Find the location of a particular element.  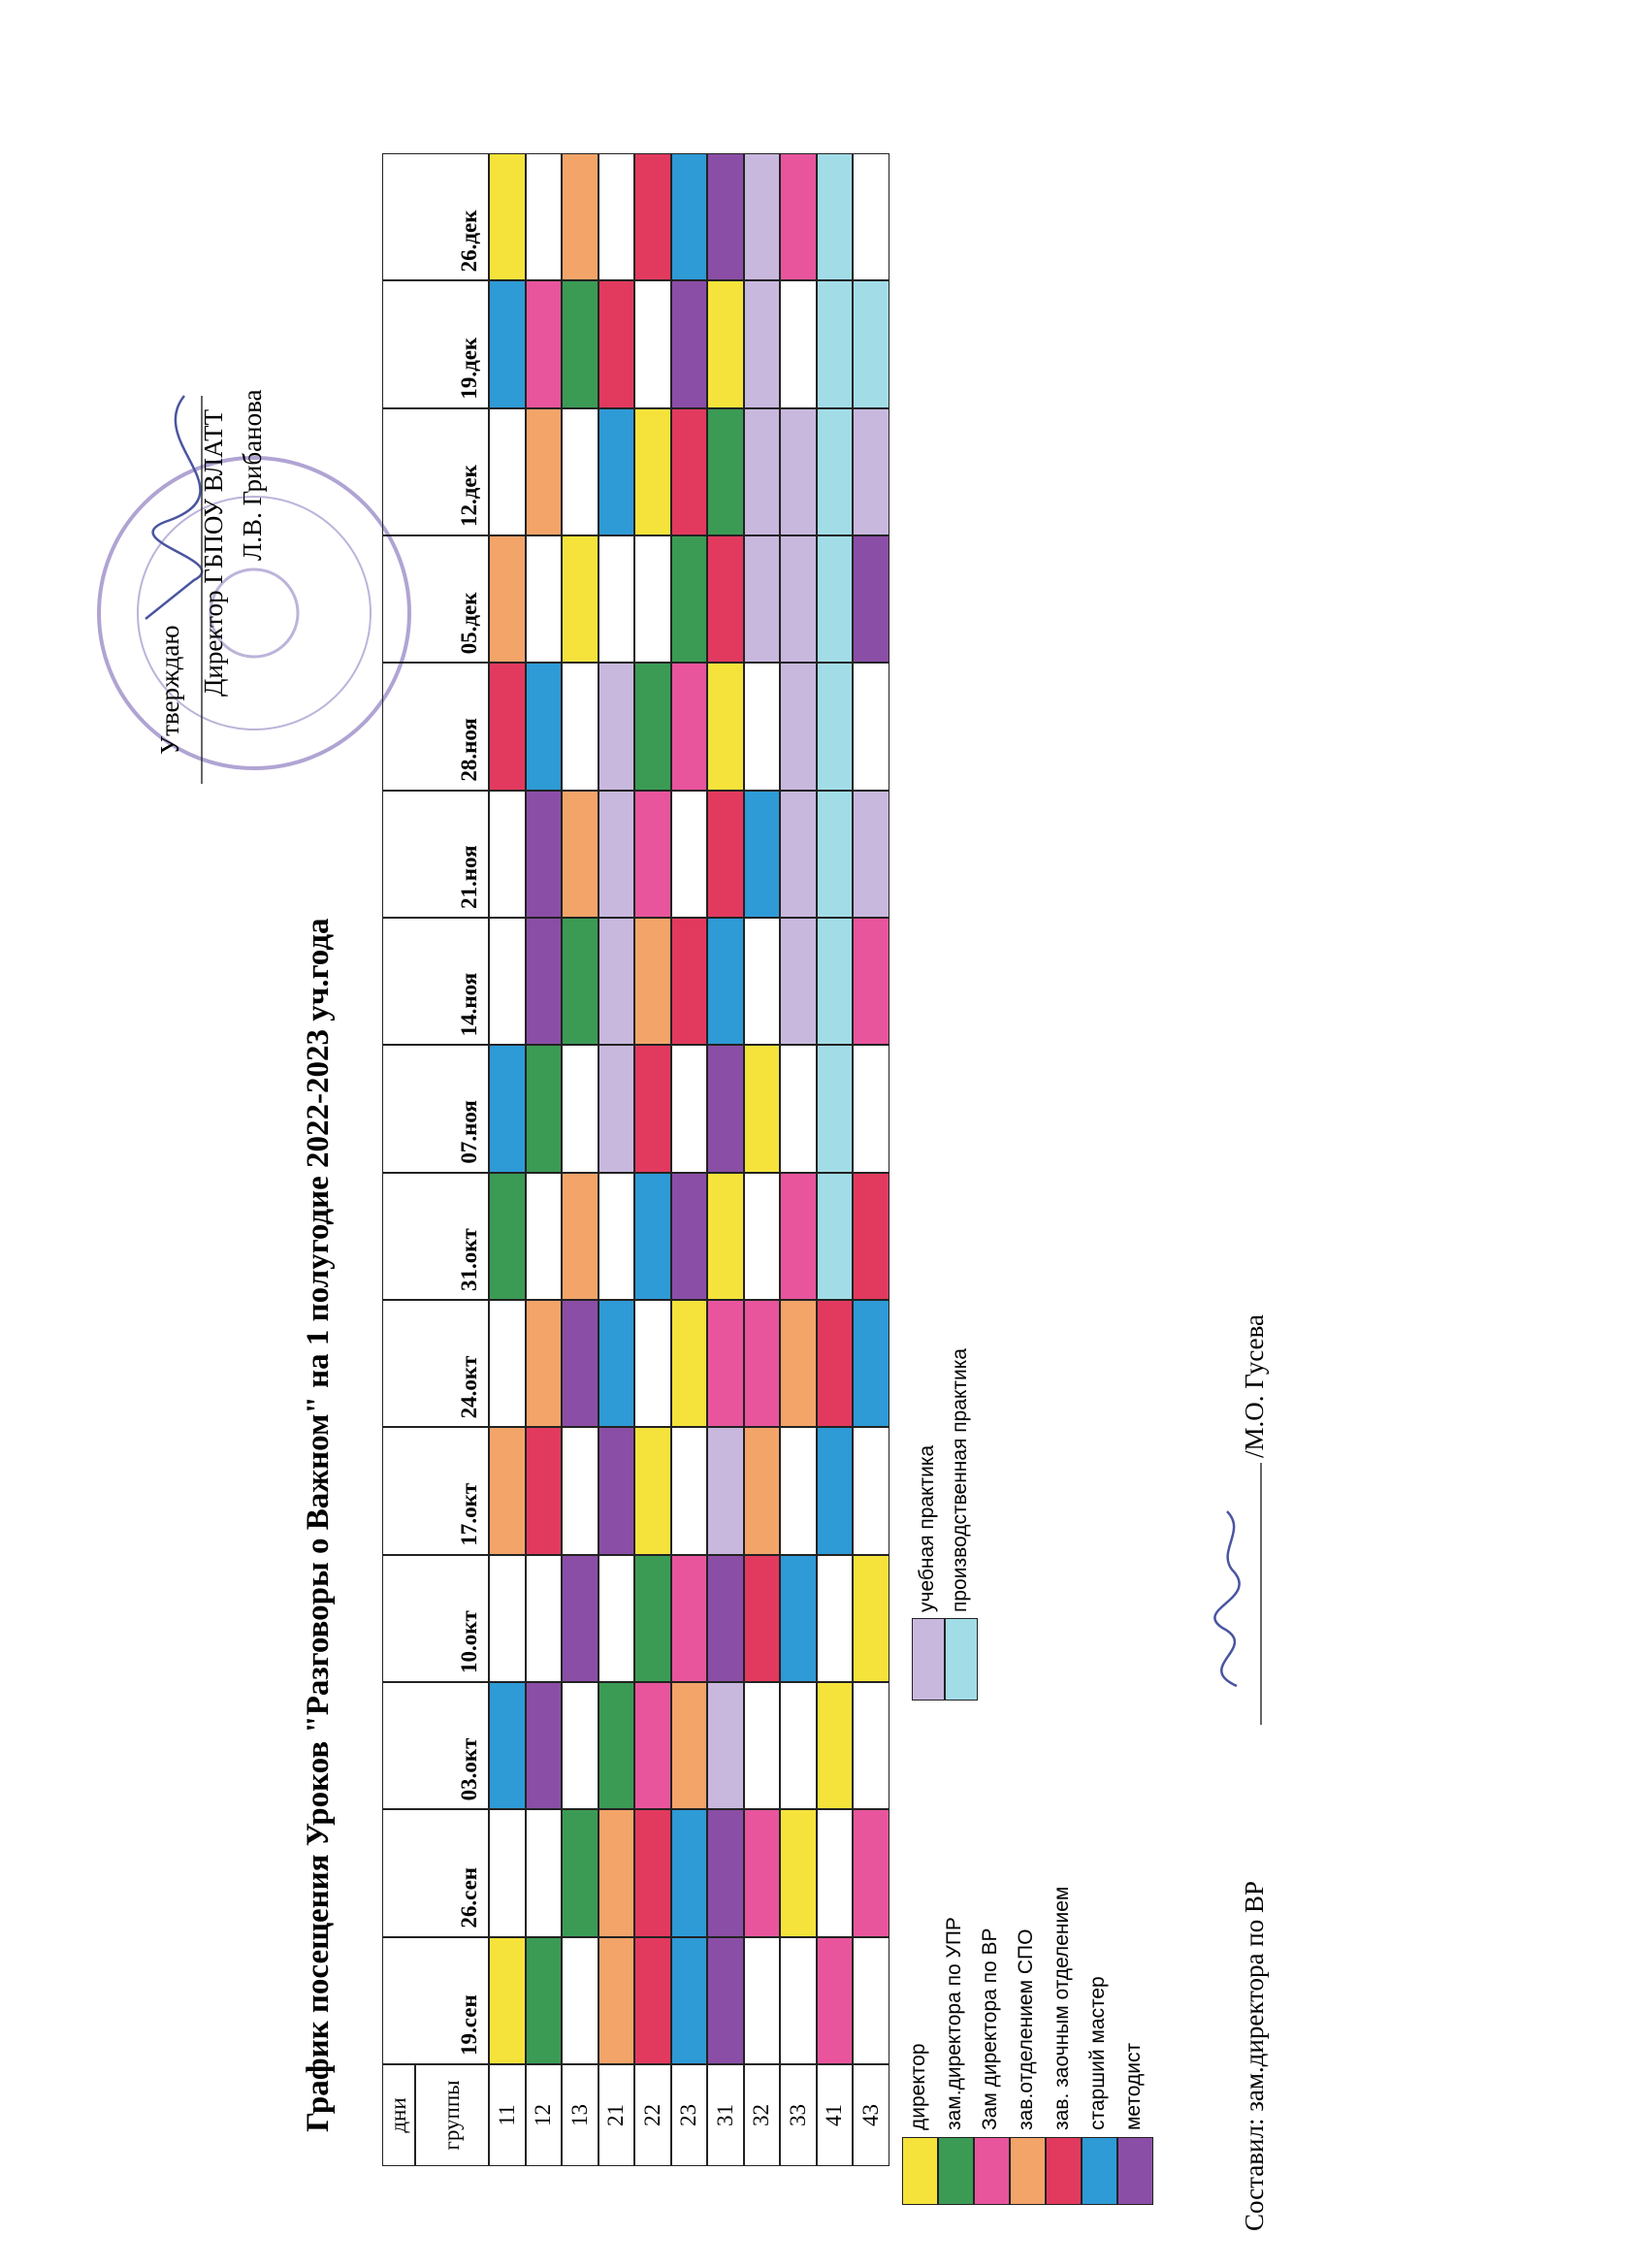

stamp is located at coordinates (254, 613).